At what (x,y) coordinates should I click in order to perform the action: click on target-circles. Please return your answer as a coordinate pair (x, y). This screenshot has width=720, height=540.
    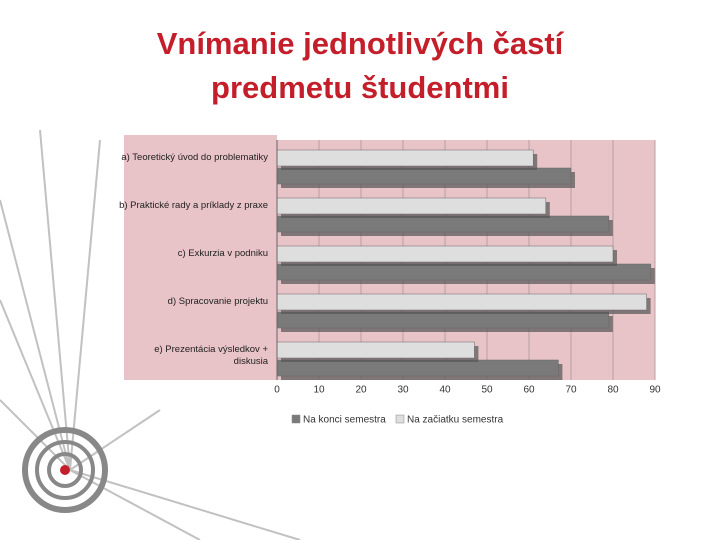
    Looking at the image, I should click on (65, 470).